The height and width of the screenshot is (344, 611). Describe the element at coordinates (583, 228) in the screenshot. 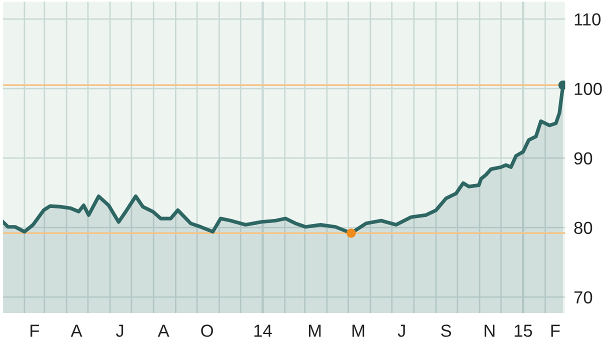

I see `y-tick-label: 80` at that location.